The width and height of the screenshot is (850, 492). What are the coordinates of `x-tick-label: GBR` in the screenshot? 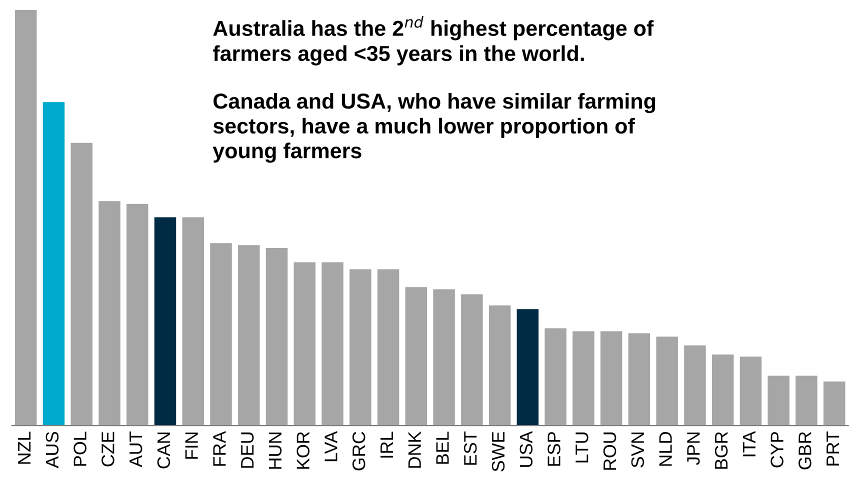 It's located at (805, 451).